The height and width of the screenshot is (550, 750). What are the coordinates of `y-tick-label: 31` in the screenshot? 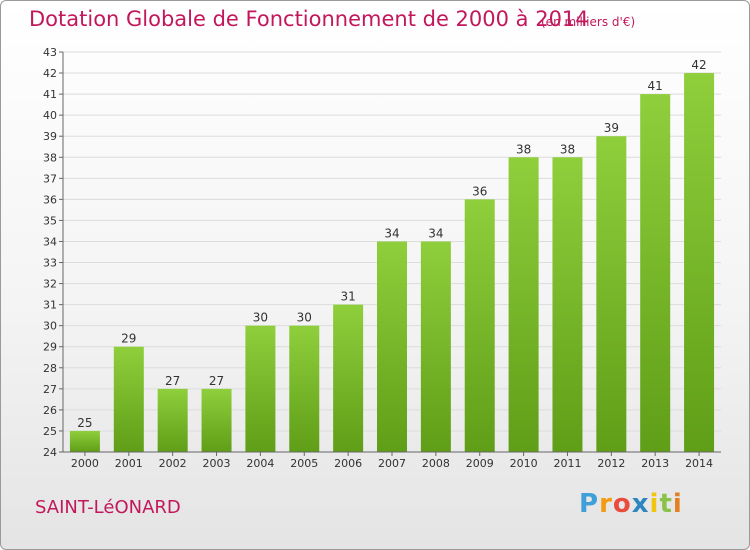 It's located at (50, 305).